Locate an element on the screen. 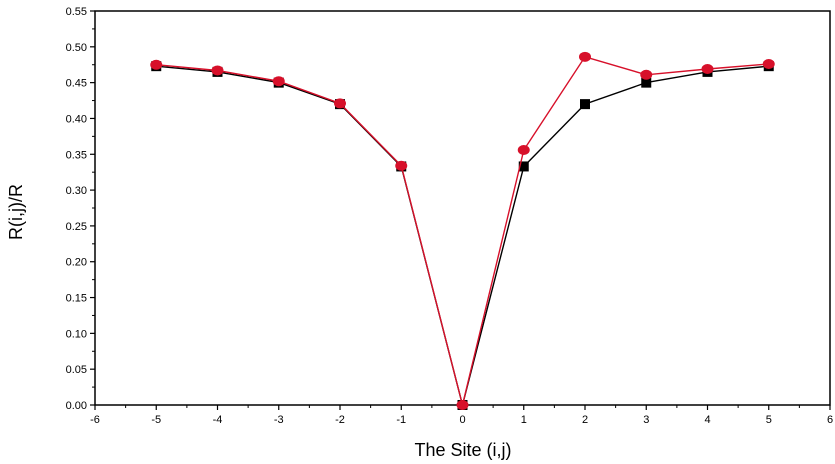  y-tick-label: 0.15 is located at coordinates (76, 299).